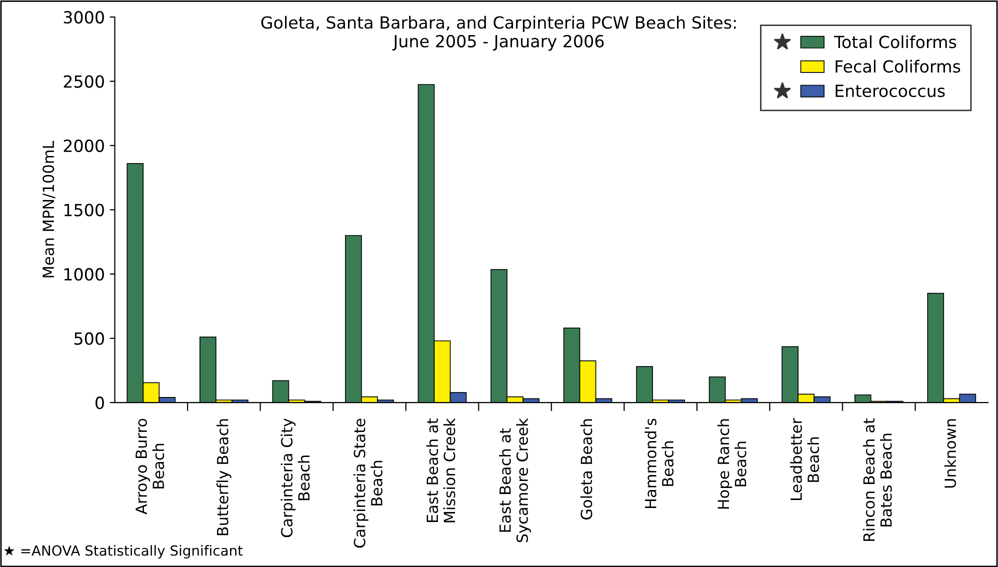 Image resolution: width=998 pixels, height=567 pixels. Describe the element at coordinates (368, 483) in the screenshot. I see `x-tick-label: Carpinteria State Beach` at that location.